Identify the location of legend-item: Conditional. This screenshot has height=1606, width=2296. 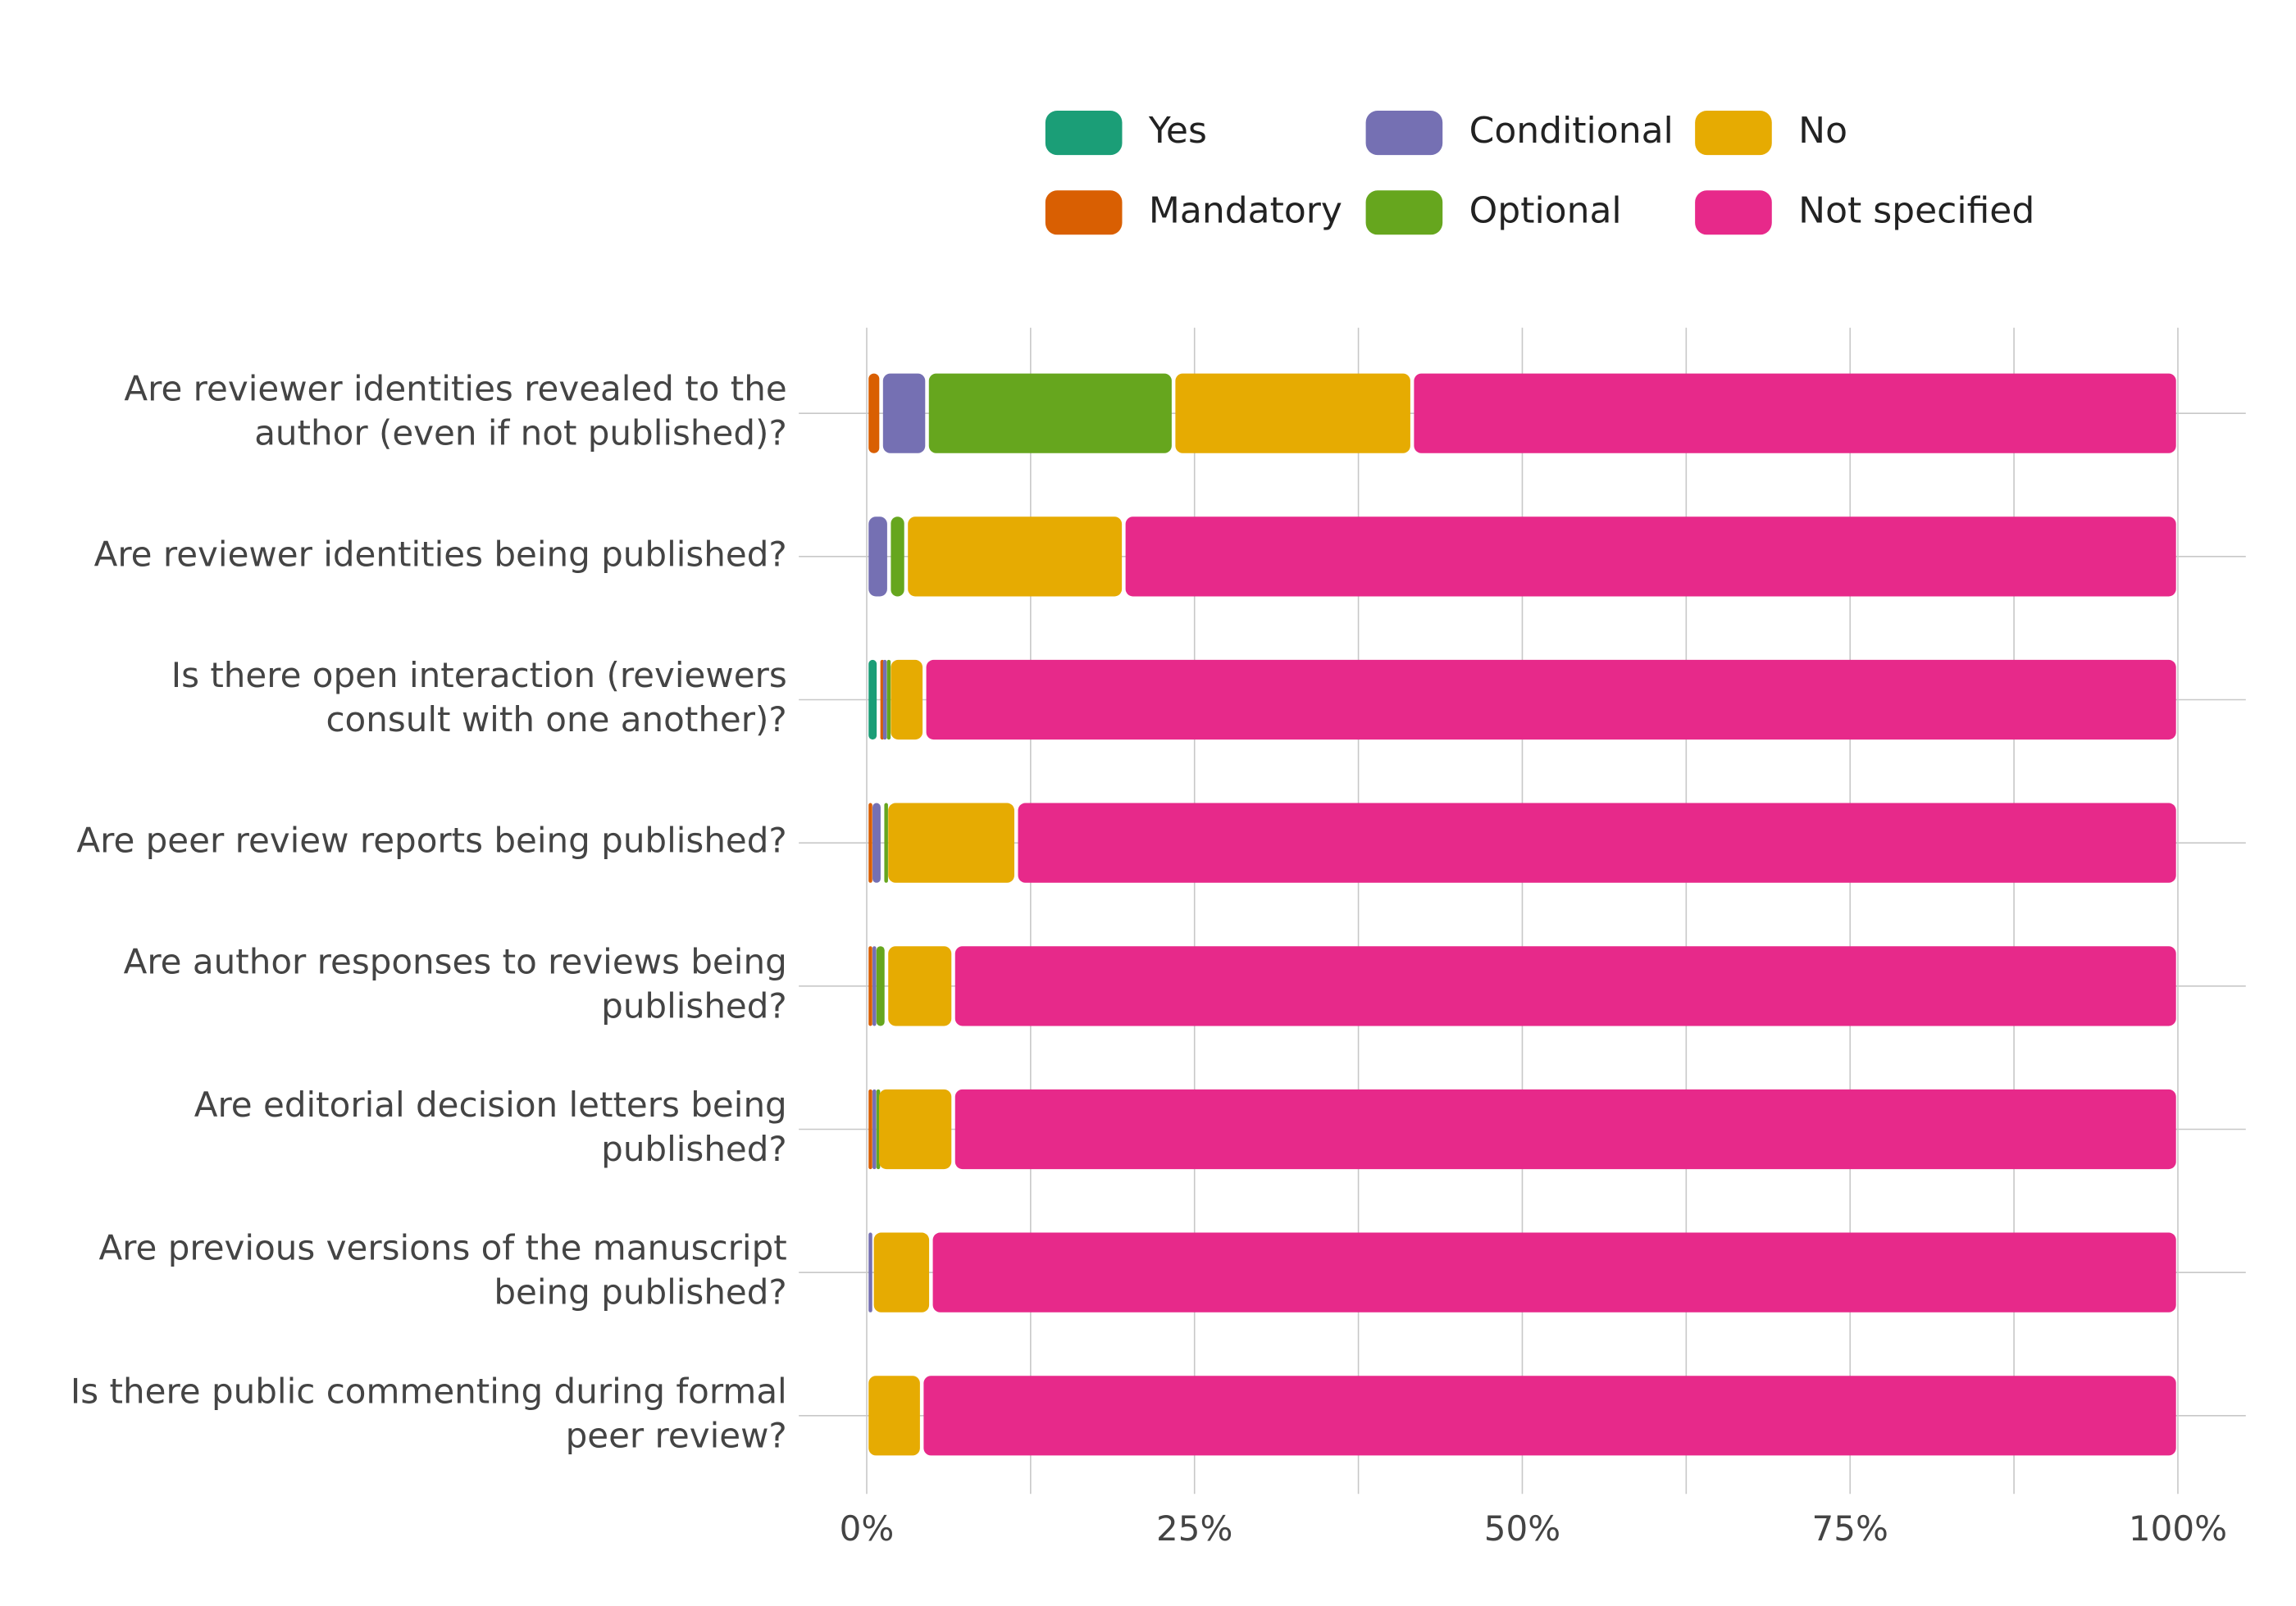
(1519, 133).